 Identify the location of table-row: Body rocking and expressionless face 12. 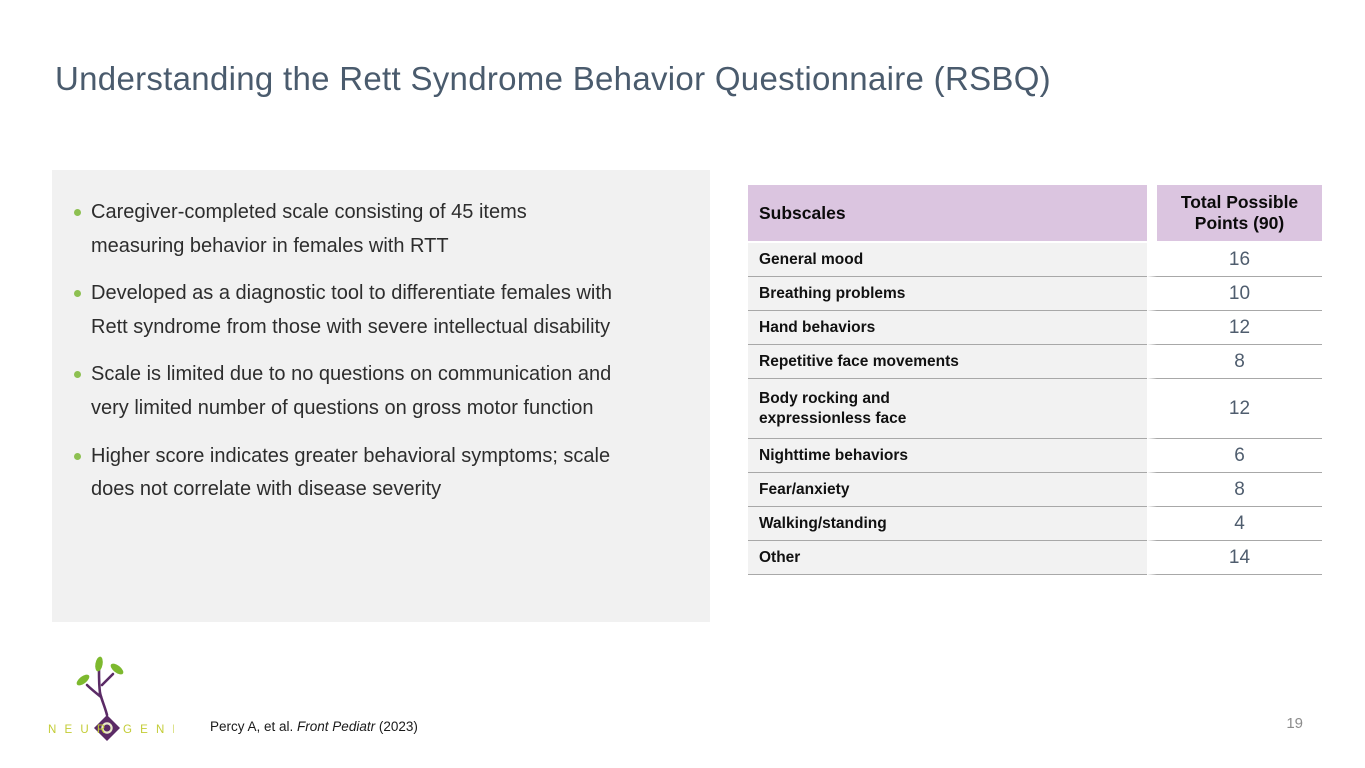
(1035, 409).